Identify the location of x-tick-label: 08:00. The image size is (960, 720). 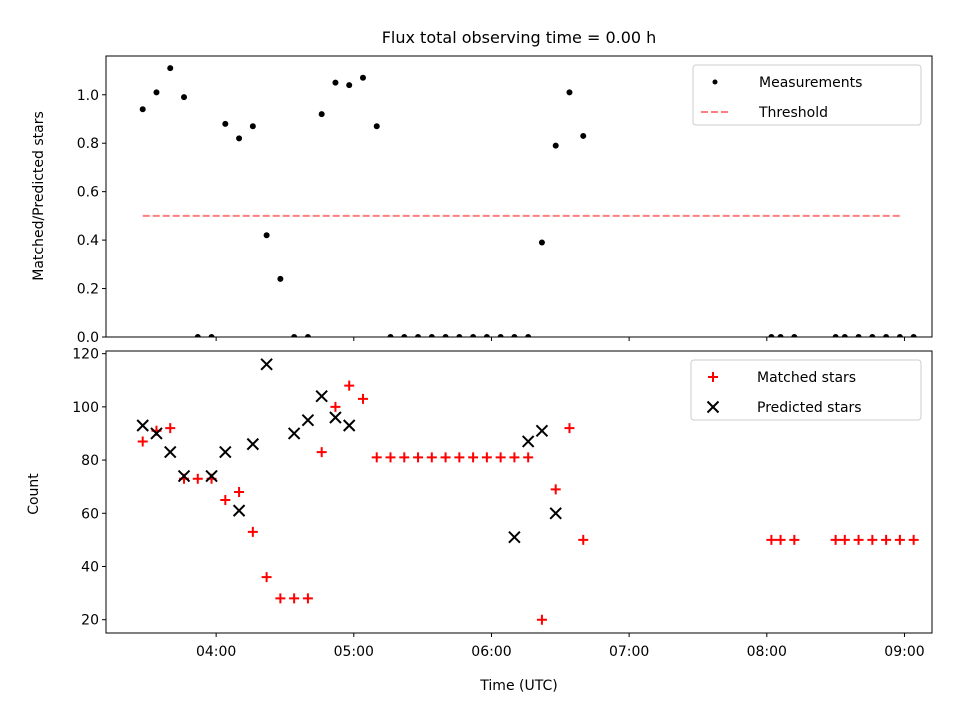
(767, 652).